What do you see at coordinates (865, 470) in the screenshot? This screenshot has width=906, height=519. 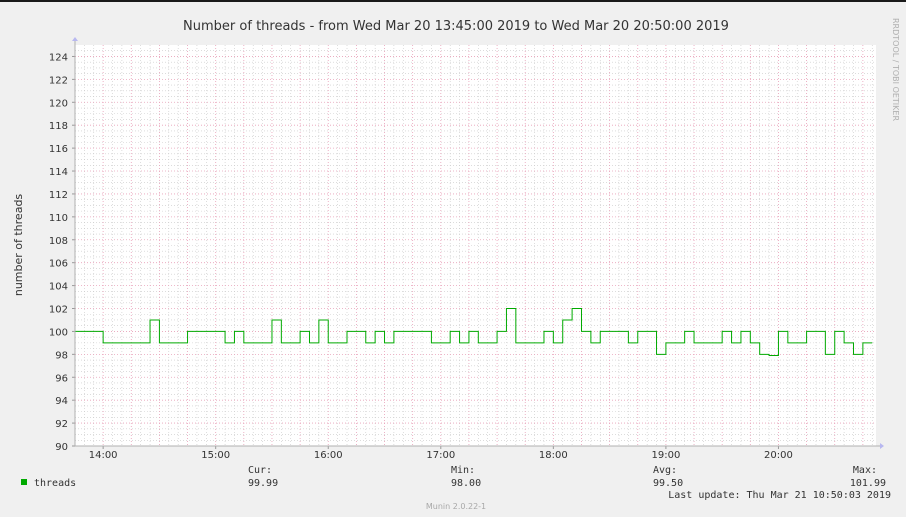 I see `max-label: Max:` at bounding box center [865, 470].